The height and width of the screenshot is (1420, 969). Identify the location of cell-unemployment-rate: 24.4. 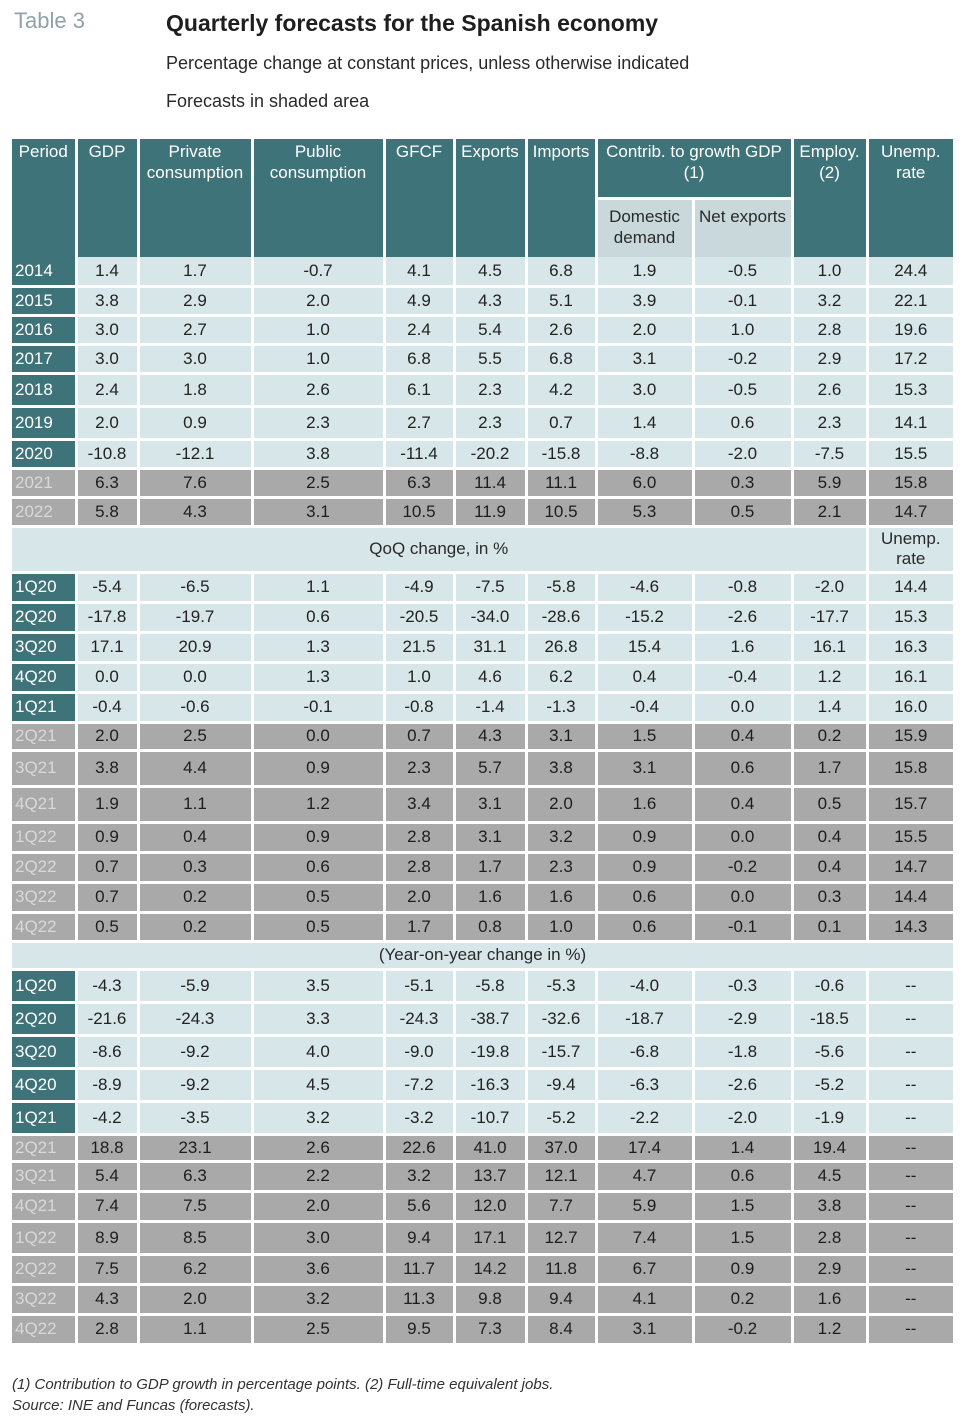
(910, 272).